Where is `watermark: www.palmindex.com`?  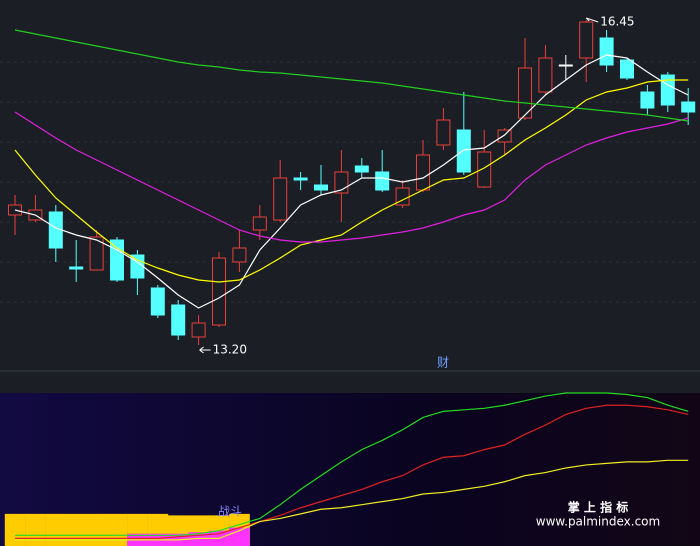 watermark: www.palmindex.com is located at coordinates (598, 522).